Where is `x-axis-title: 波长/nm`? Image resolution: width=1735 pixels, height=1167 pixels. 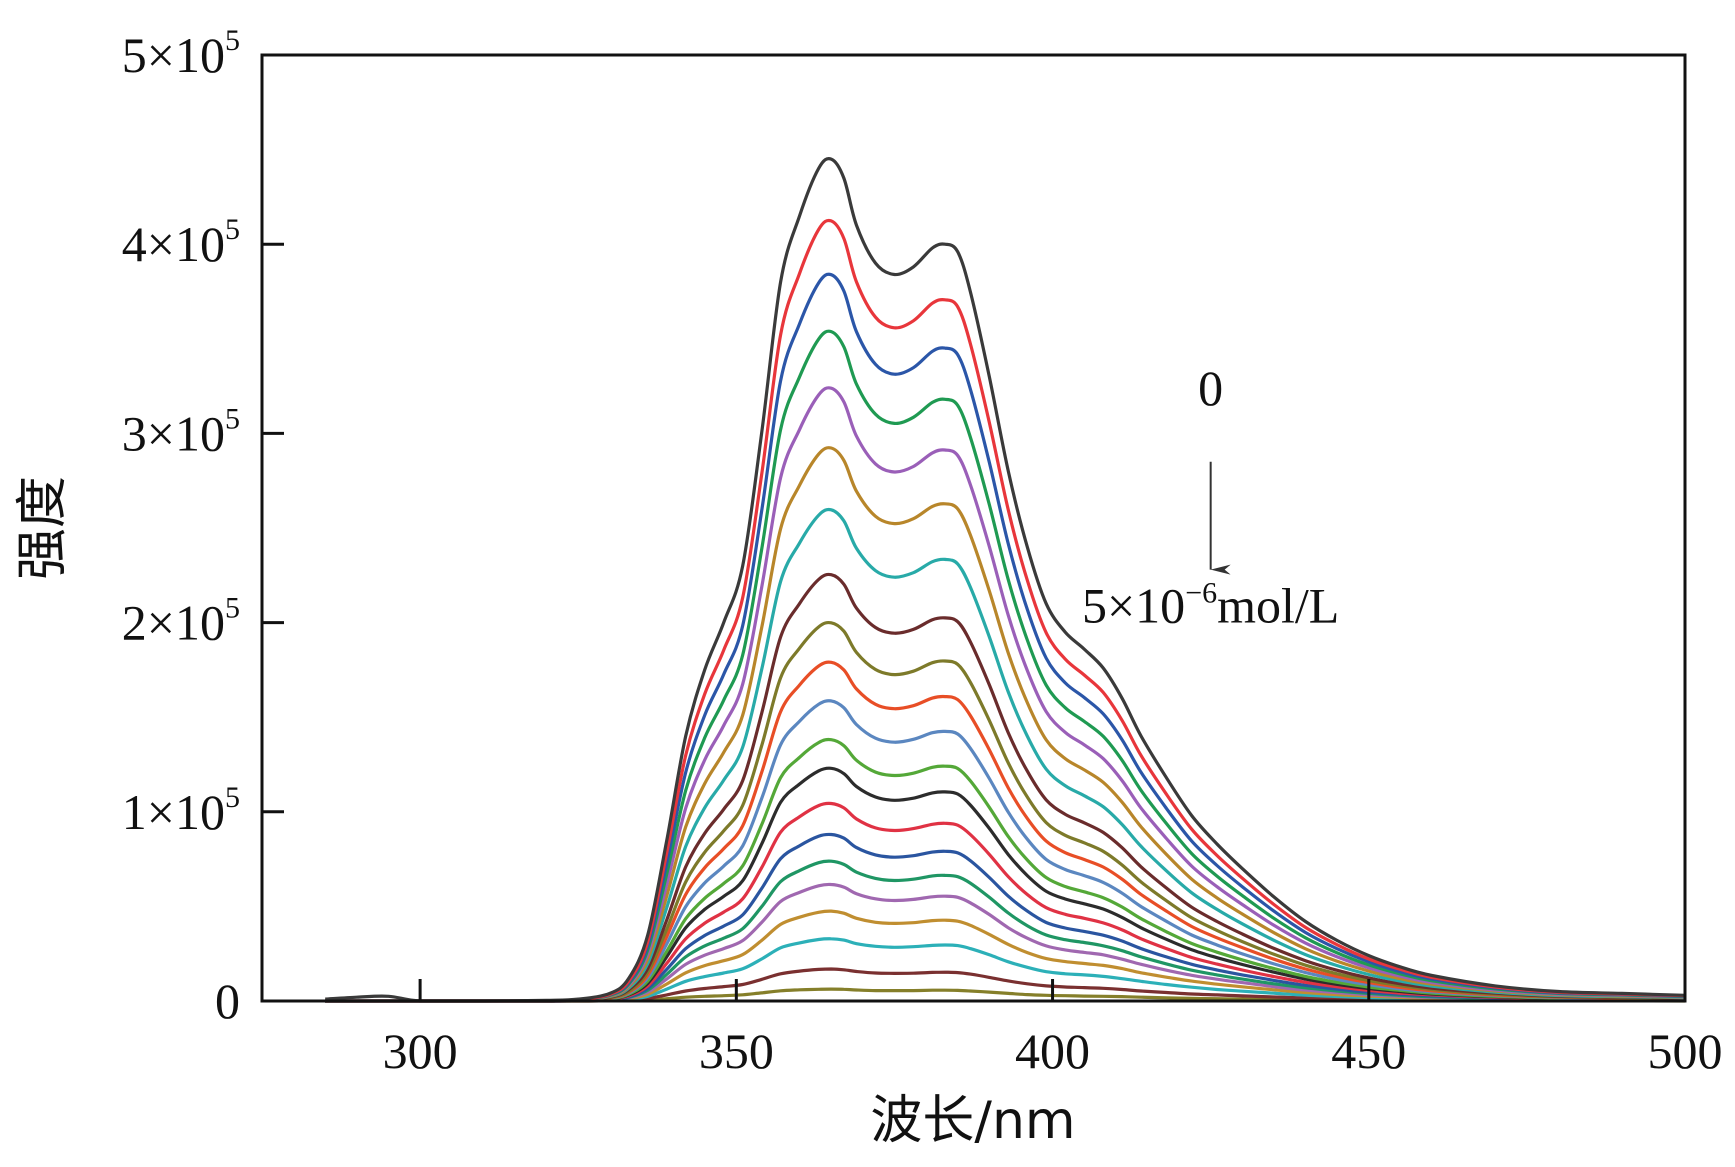 x-axis-title: 波长/nm is located at coordinates (972, 1121).